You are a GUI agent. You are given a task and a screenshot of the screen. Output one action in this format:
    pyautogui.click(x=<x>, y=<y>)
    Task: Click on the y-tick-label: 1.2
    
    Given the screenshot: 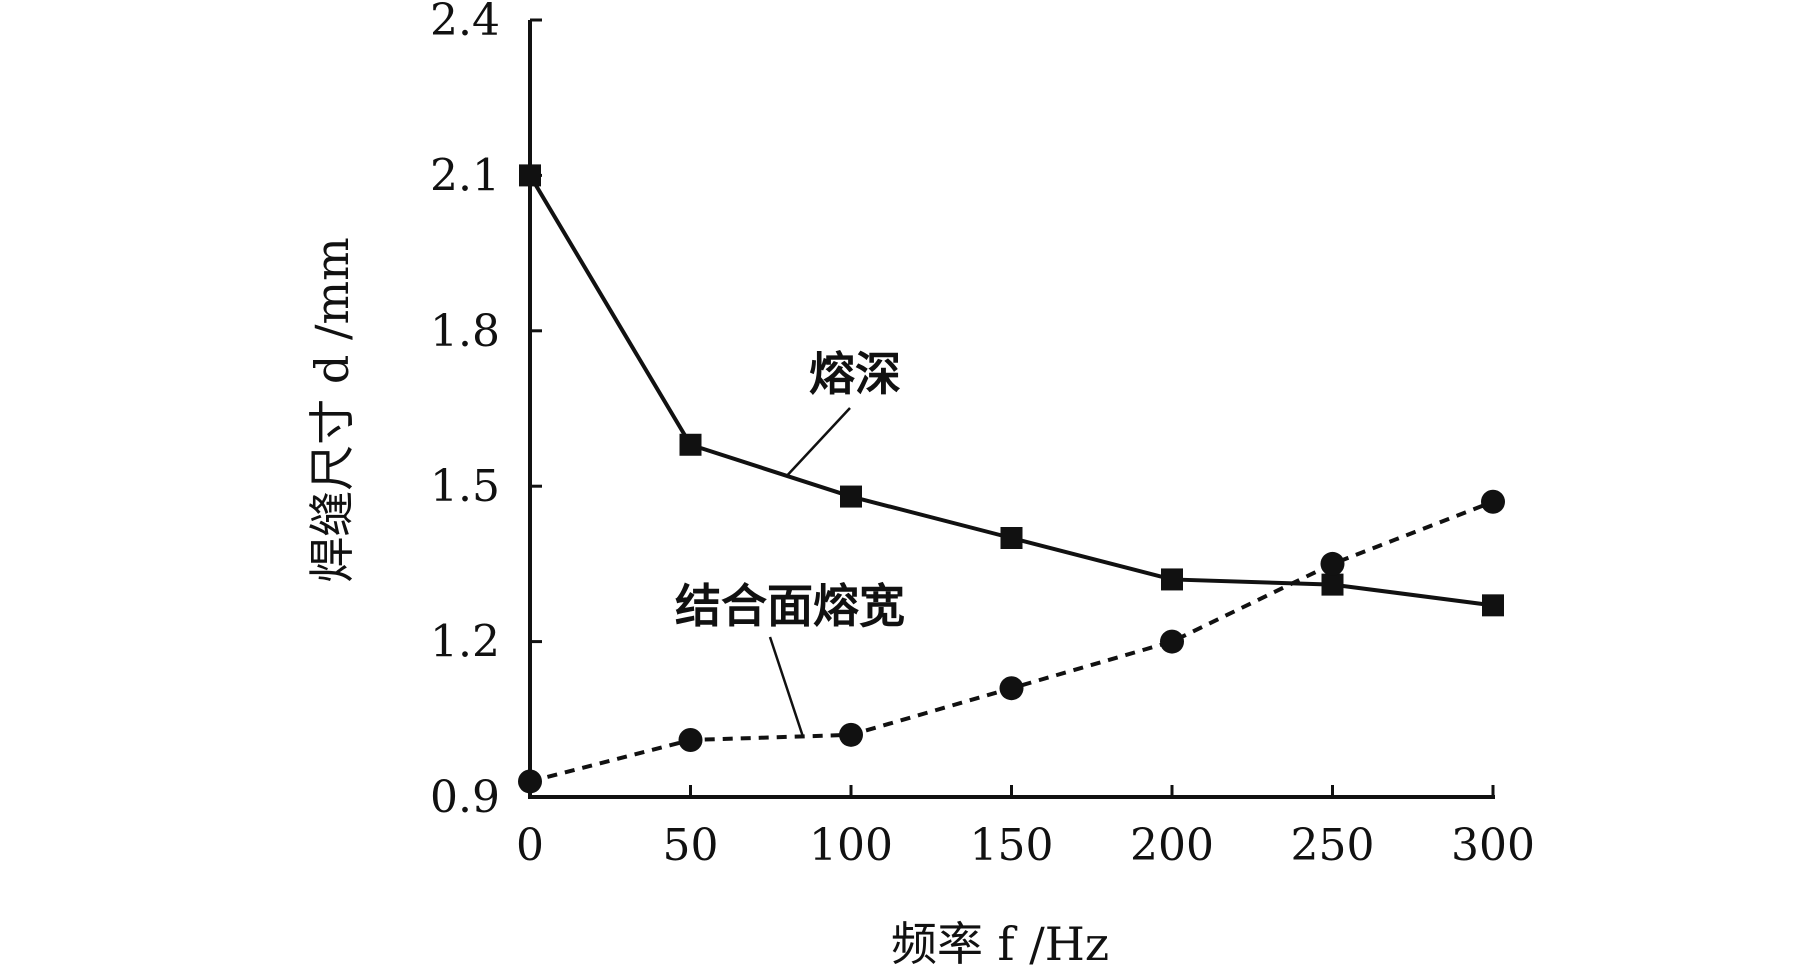 What is the action you would take?
    pyautogui.click(x=465, y=642)
    